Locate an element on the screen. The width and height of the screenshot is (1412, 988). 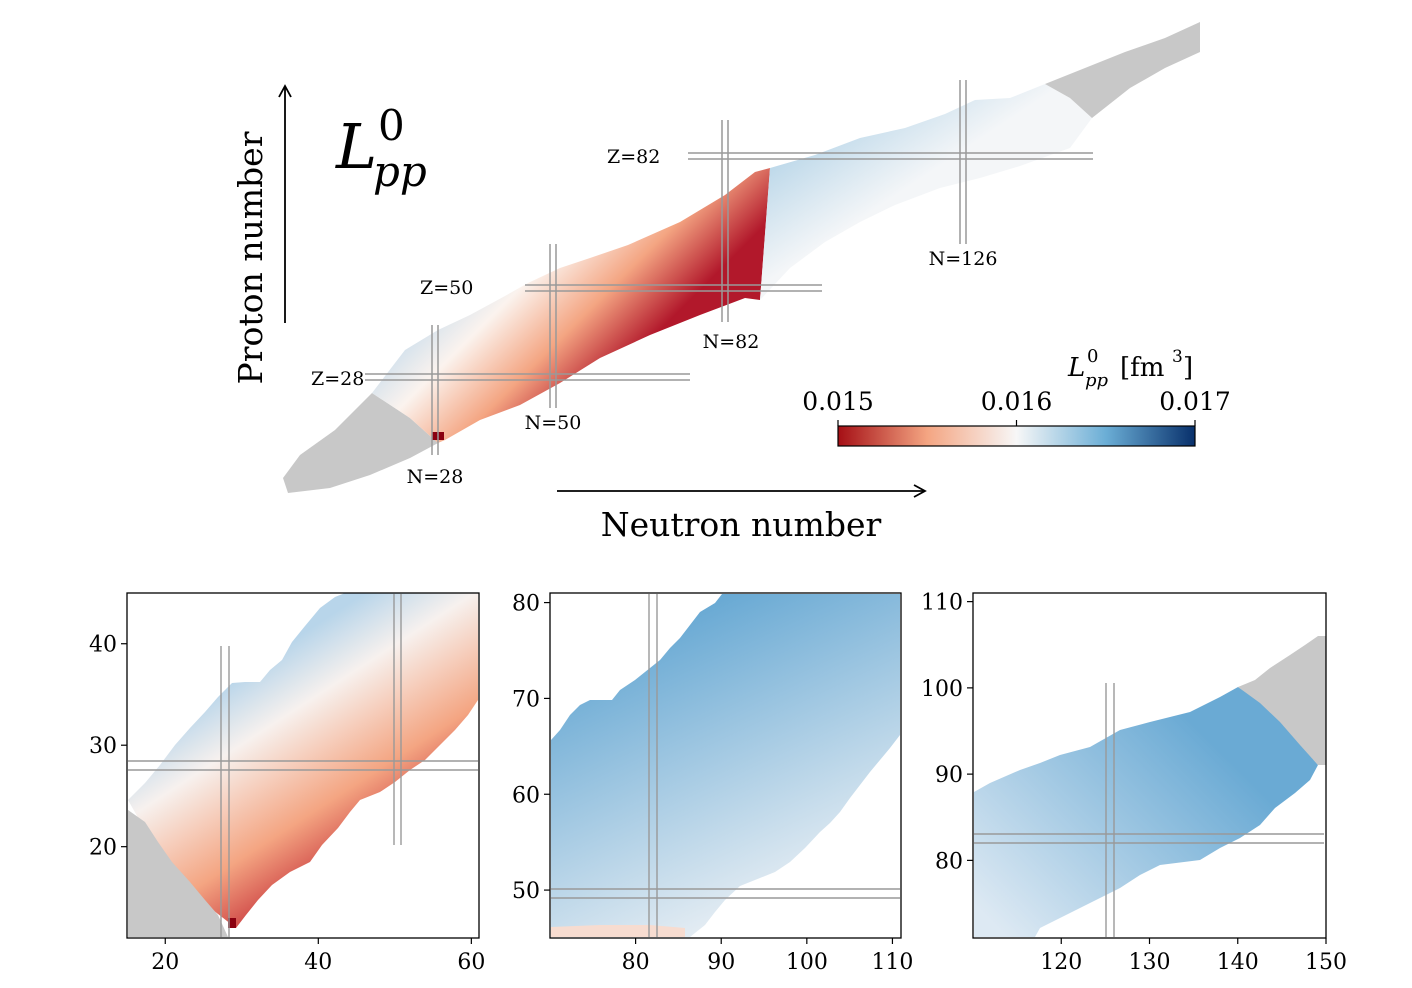
inset3-magic-lines is located at coordinates (1149, 810).